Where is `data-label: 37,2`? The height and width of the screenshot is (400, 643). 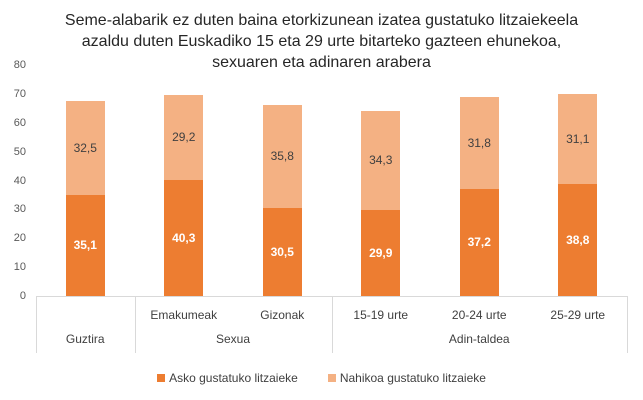 data-label: 37,2 is located at coordinates (479, 242).